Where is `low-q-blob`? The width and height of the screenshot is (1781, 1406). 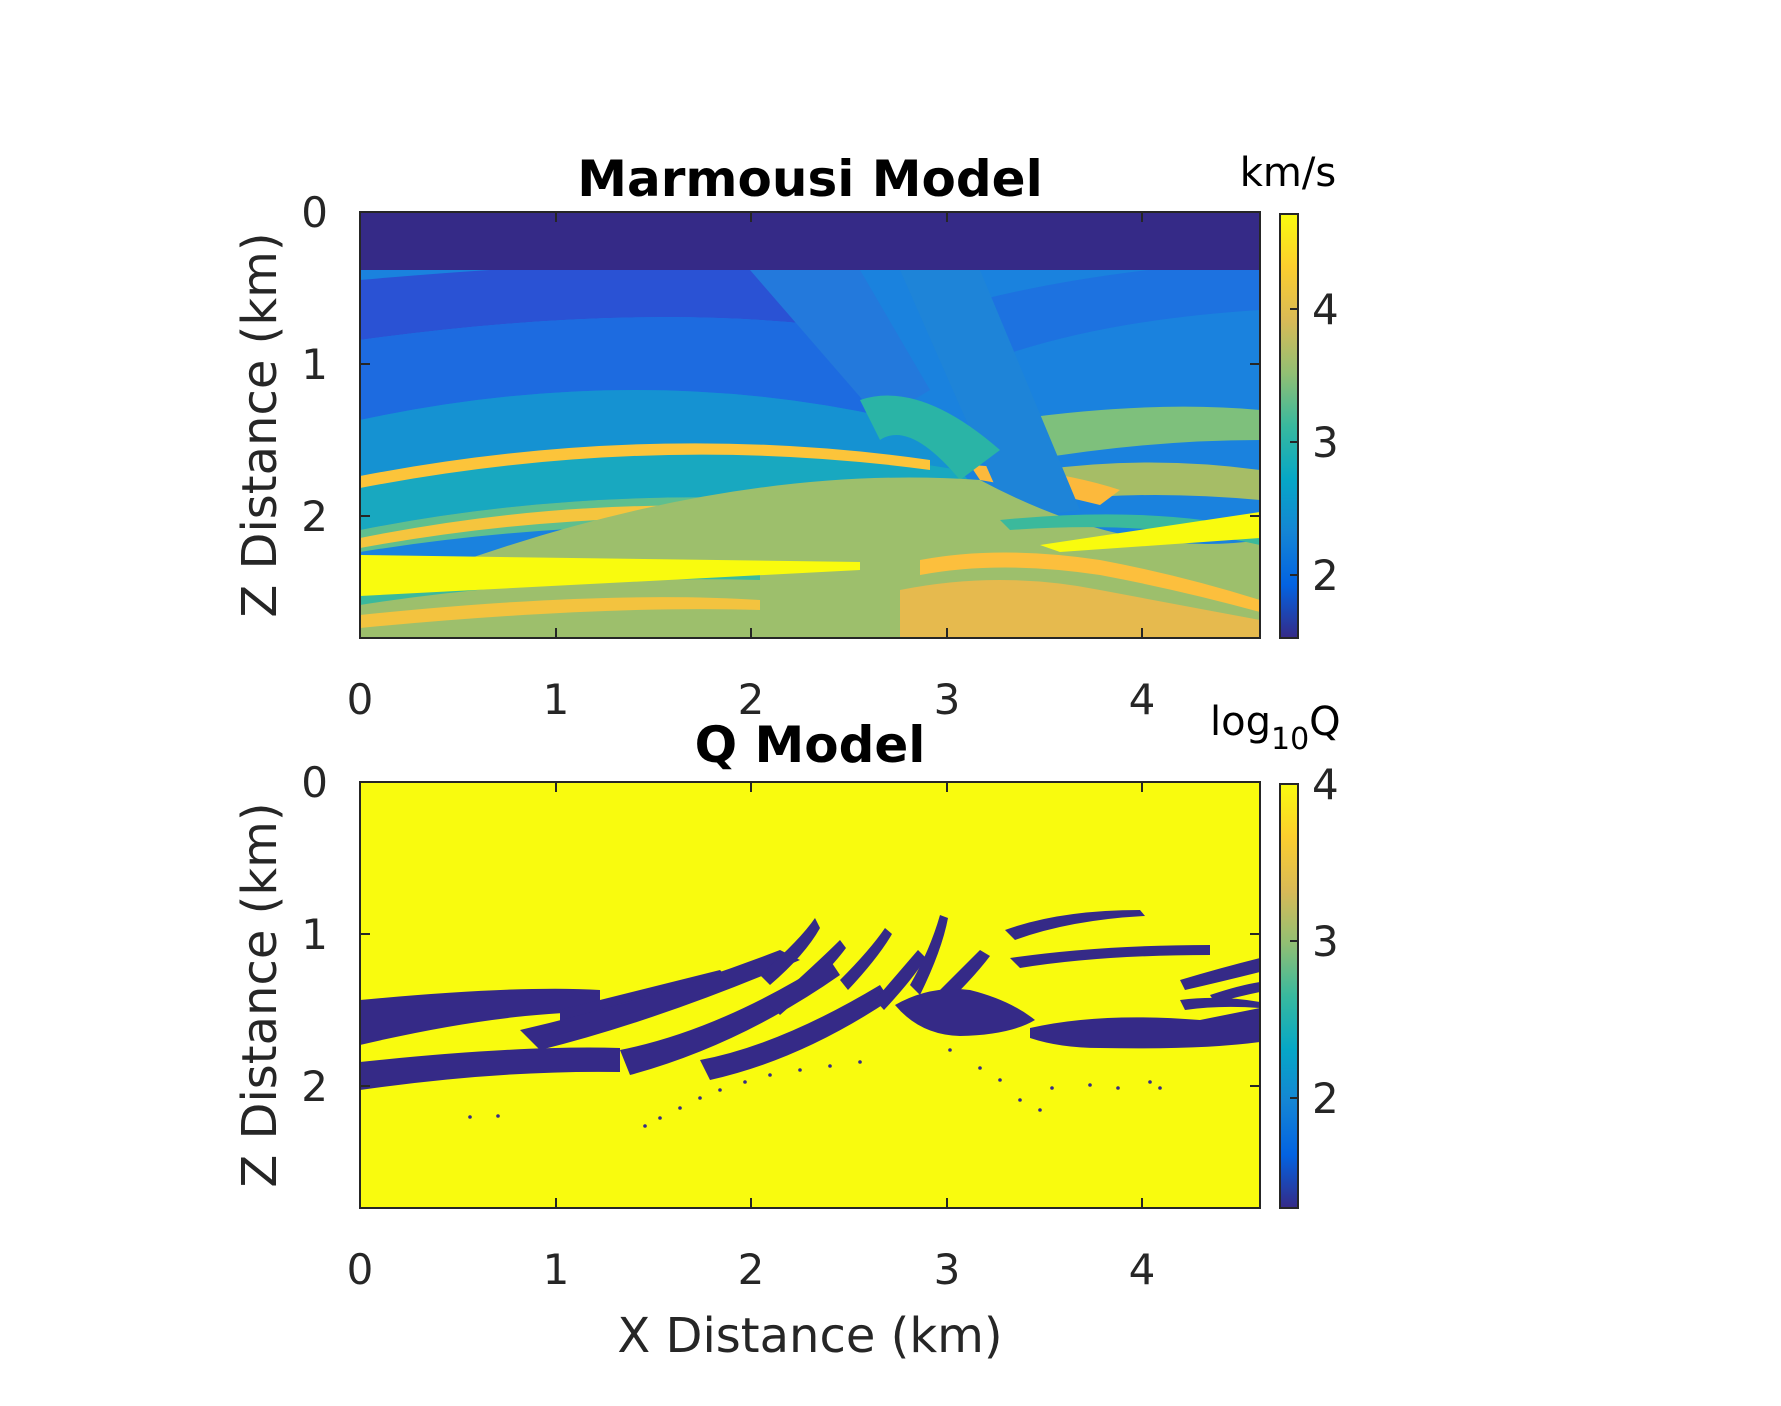
low-q-blob is located at coordinates (965, 1012).